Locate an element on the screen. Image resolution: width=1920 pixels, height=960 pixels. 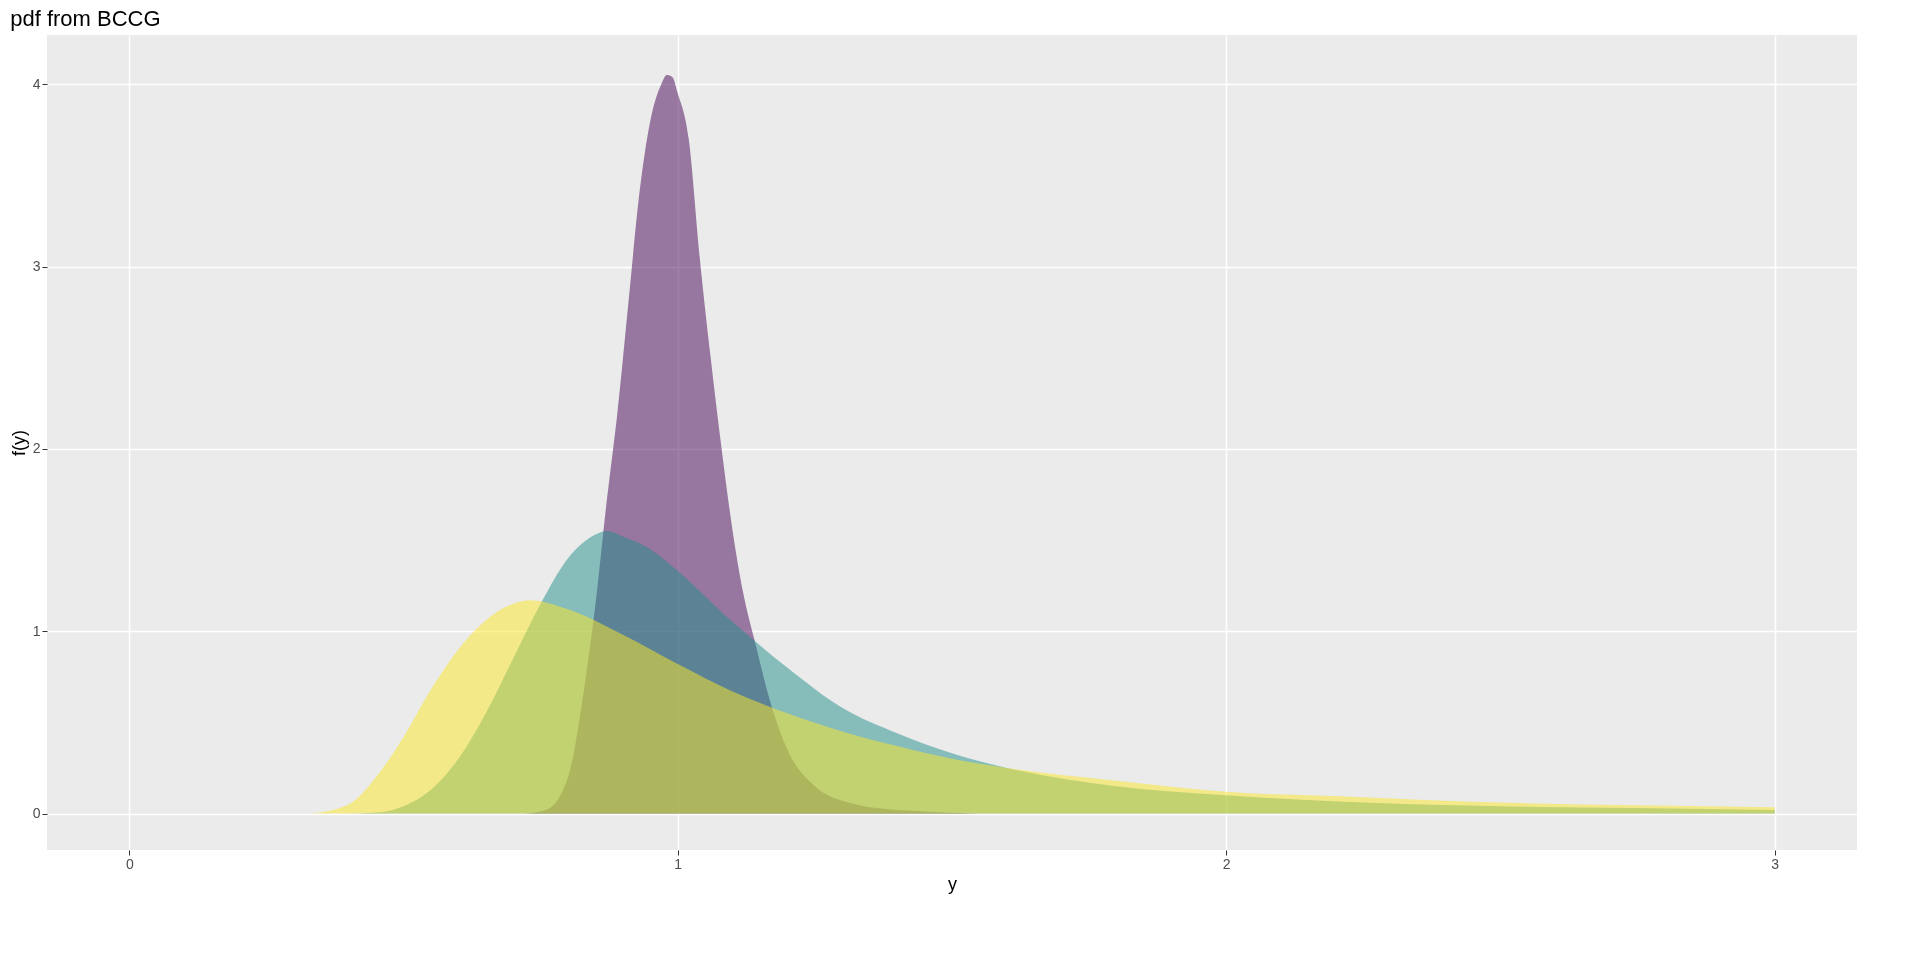
y-tick-label: 3 is located at coordinates (36, 266).